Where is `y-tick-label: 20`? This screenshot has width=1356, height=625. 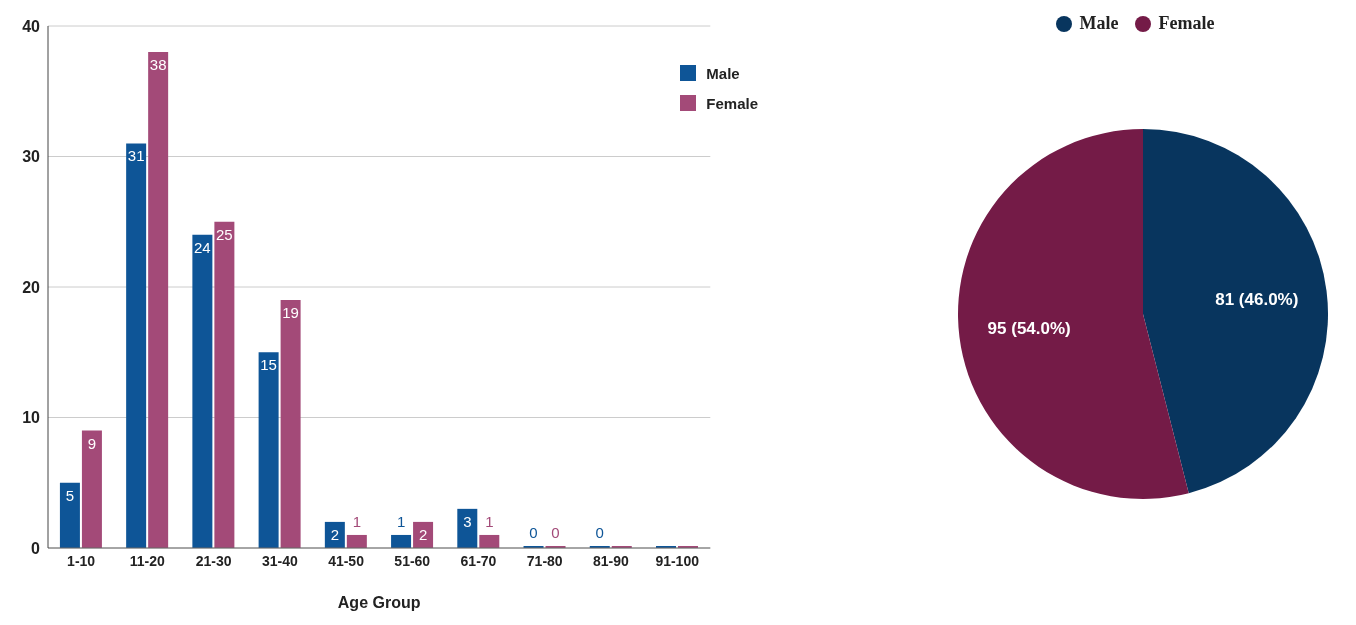
y-tick-label: 20 is located at coordinates (31, 287).